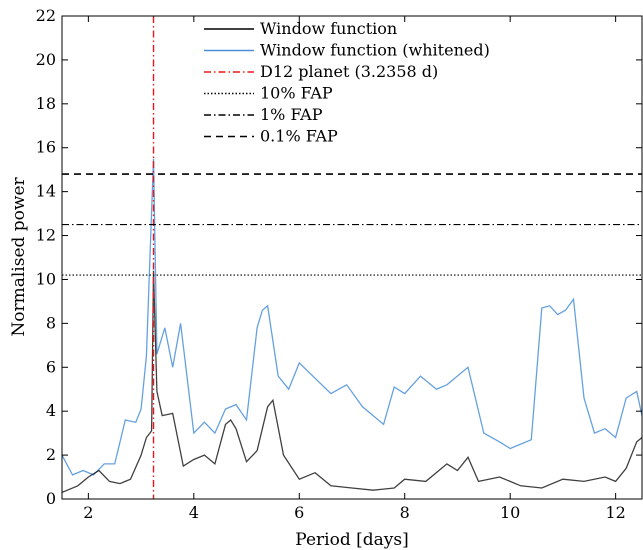 This screenshot has width=643, height=550. Describe the element at coordinates (88, 512) in the screenshot. I see `x-tick-label: 2` at that location.